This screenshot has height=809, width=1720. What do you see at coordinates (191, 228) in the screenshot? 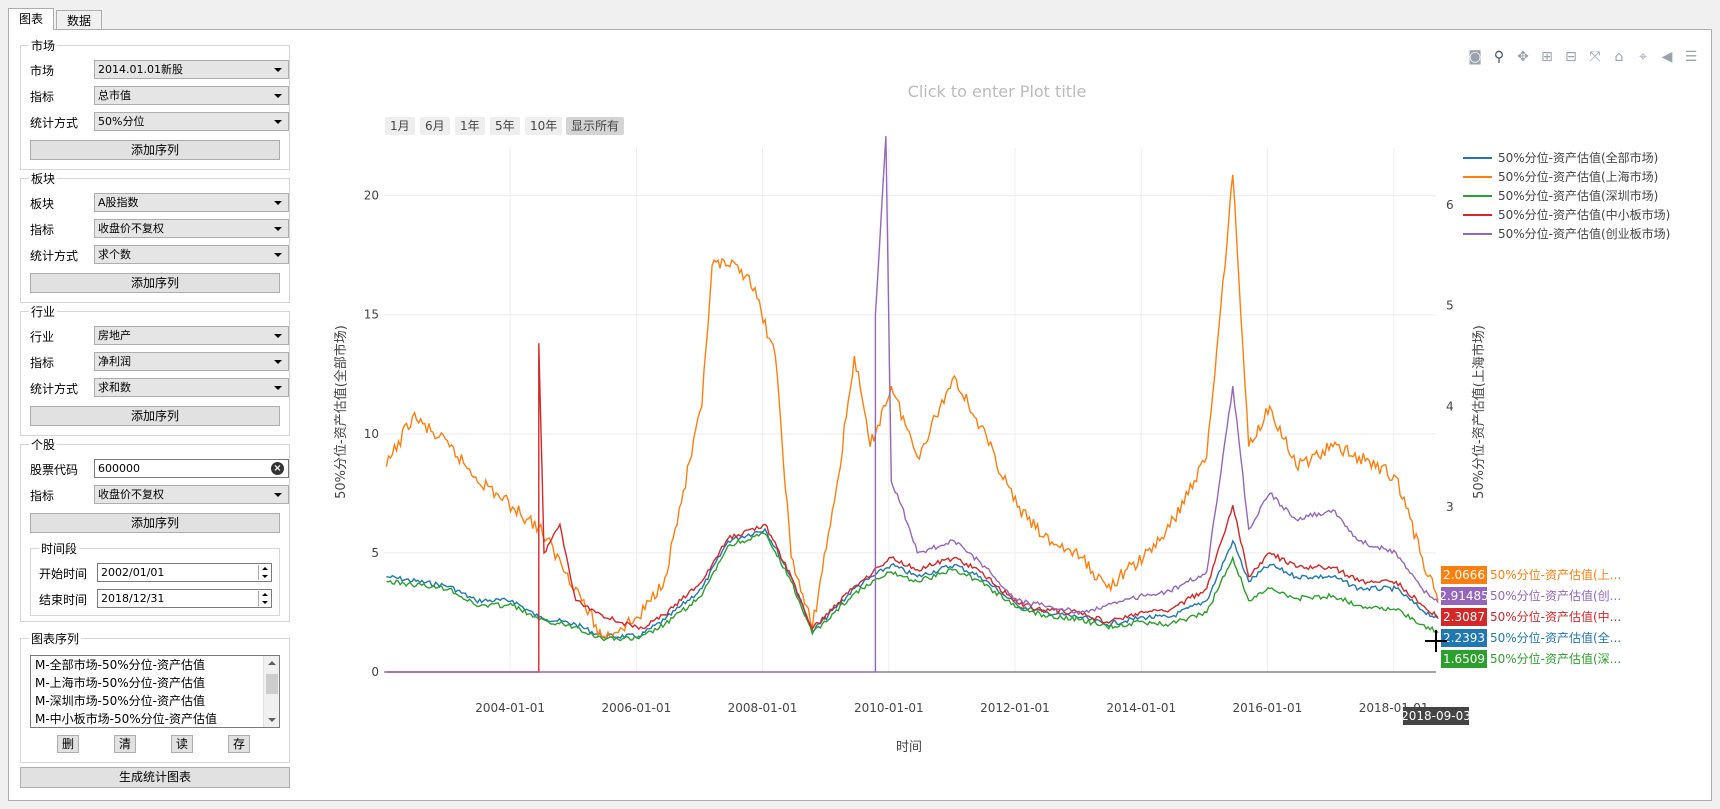
I see `sector-metric-select: 收盘价不复权` at bounding box center [191, 228].